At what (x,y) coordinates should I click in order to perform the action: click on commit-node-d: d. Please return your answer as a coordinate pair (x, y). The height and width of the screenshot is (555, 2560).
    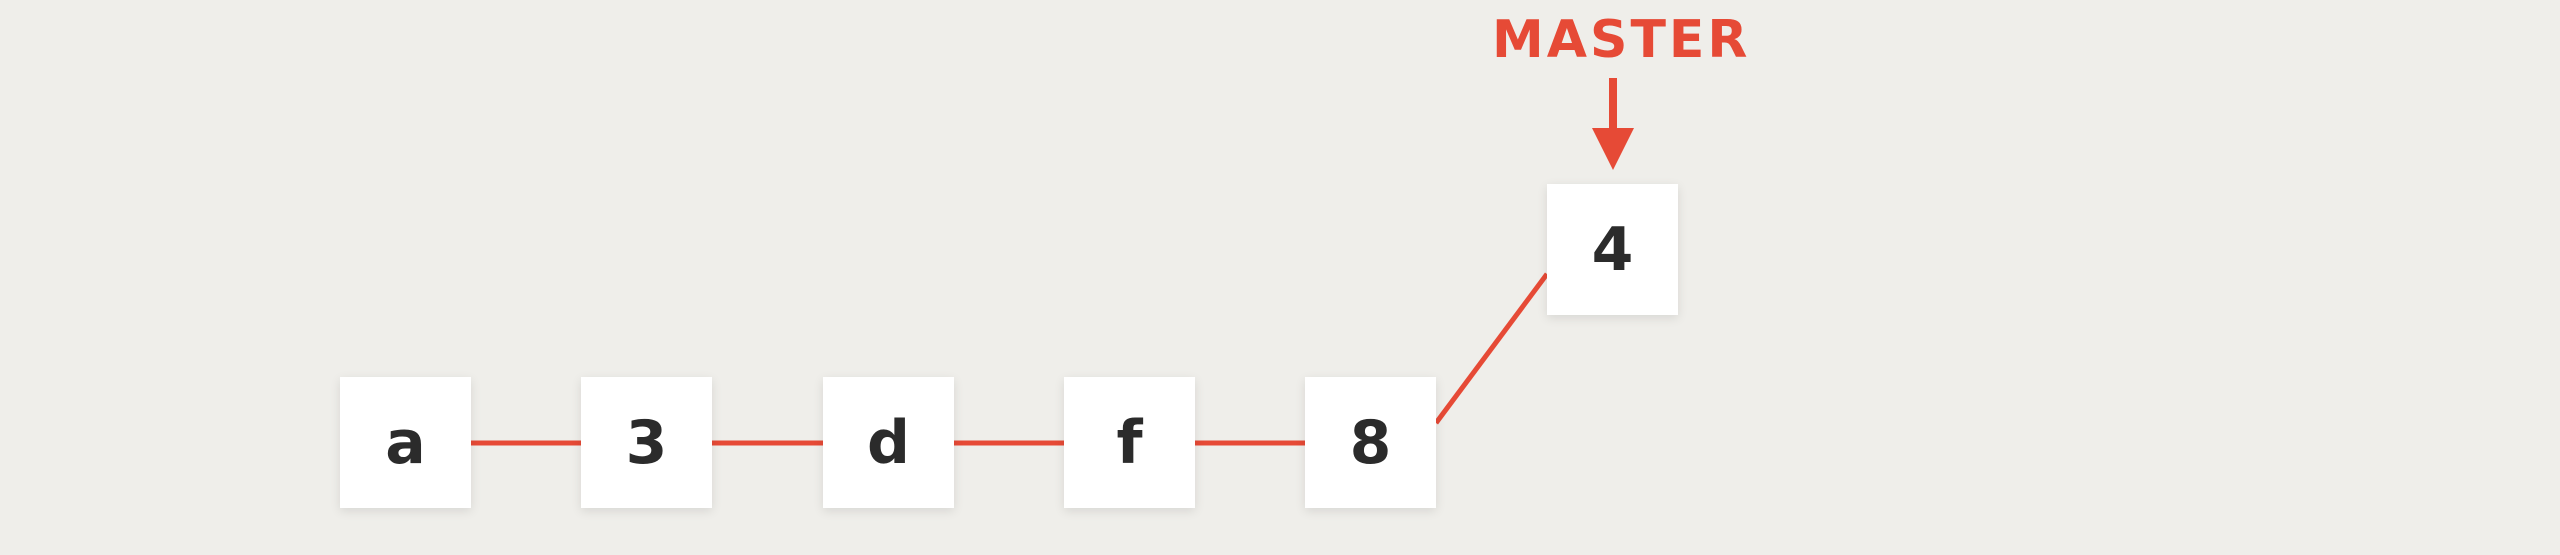
    Looking at the image, I should click on (888, 442).